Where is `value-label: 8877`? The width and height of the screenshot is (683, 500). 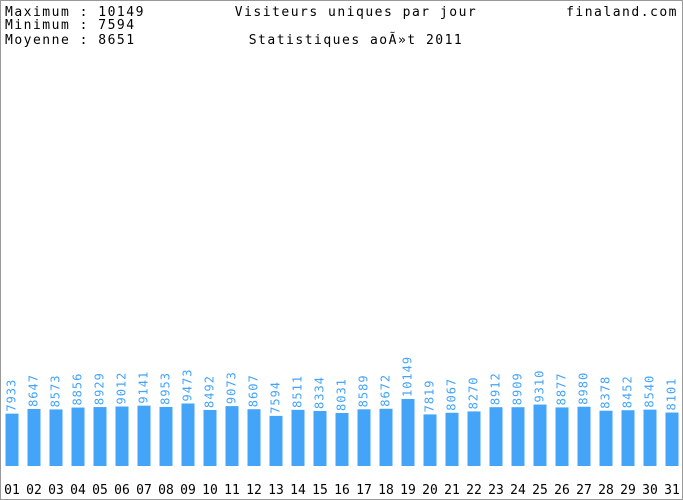
value-label: 8877 is located at coordinates (562, 389).